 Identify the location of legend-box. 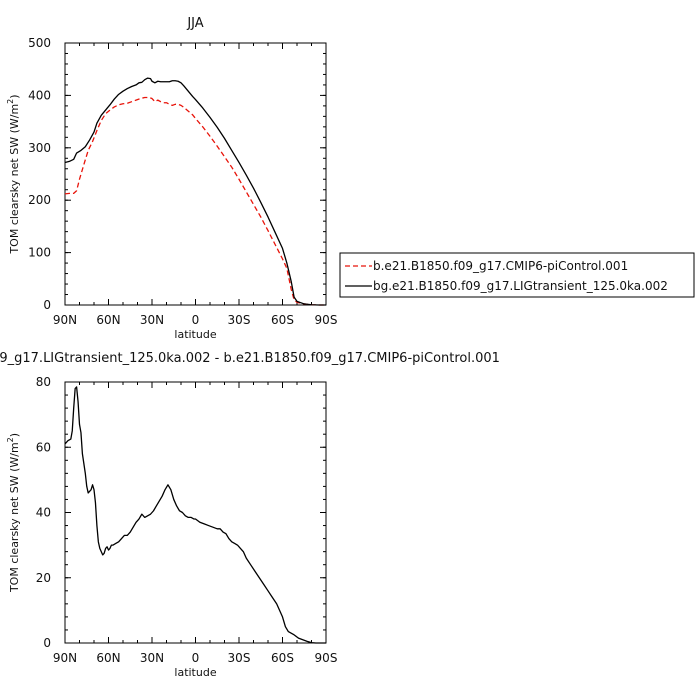
(517, 275).